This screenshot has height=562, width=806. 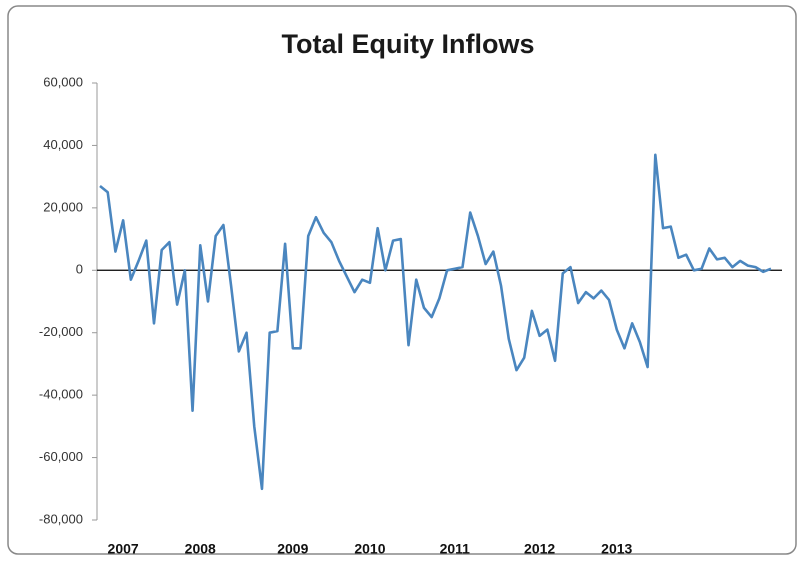 I want to click on x-tick-label: 2012, so click(x=539, y=549).